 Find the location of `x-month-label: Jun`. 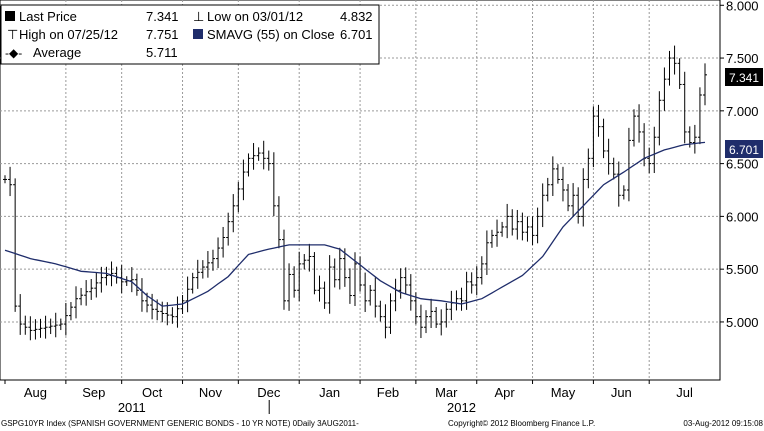

x-month-label: Jun is located at coordinates (621, 392).